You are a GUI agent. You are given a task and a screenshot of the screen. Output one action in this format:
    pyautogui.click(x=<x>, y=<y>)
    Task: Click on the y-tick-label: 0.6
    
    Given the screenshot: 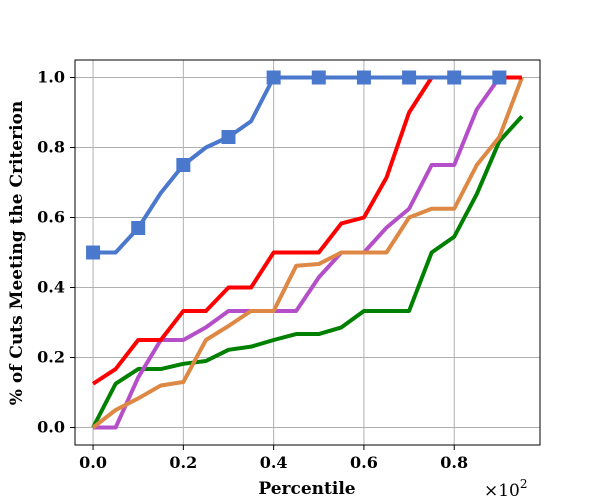 What is the action you would take?
    pyautogui.click(x=51, y=217)
    